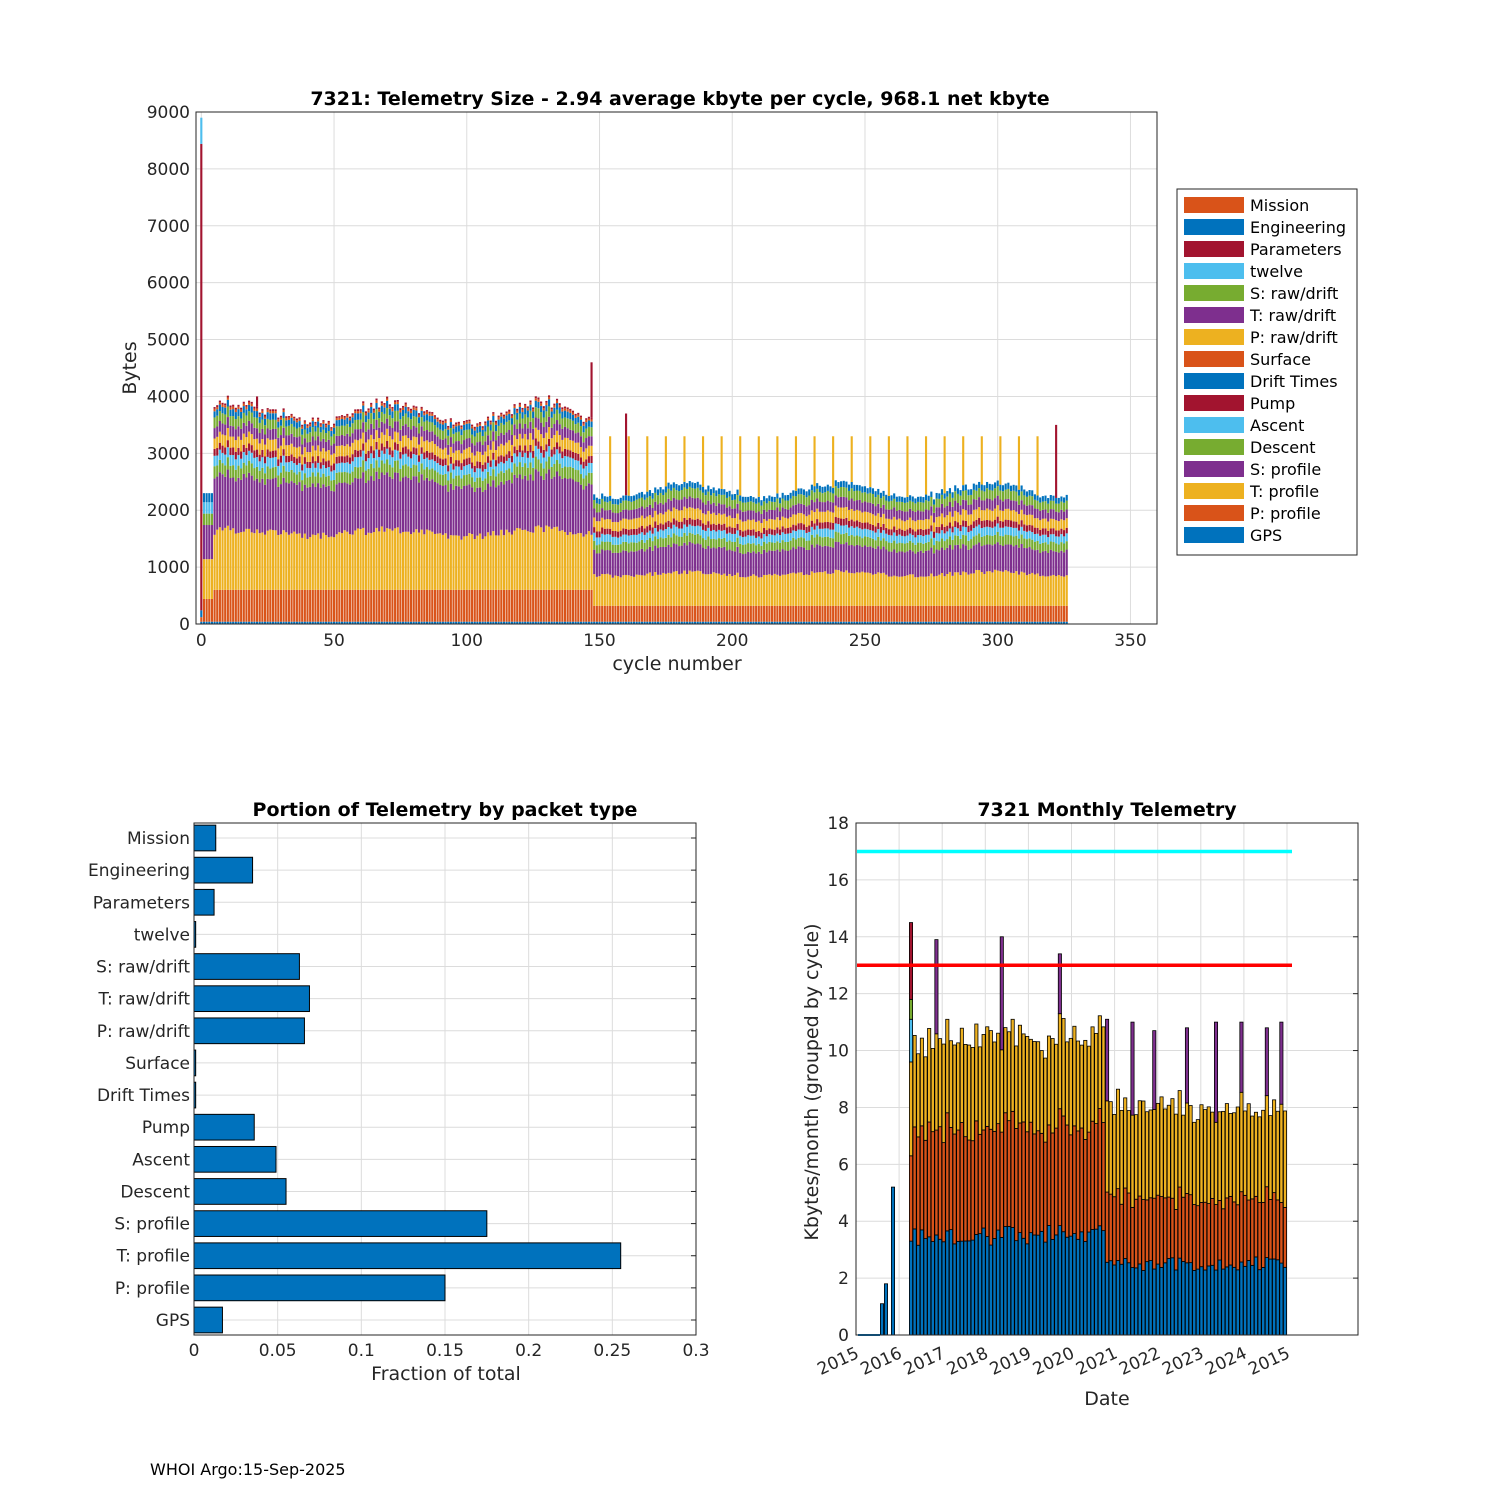 The width and height of the screenshot is (1500, 1500). I want to click on telemetry-size-ylabel: Bytes, so click(130, 367).